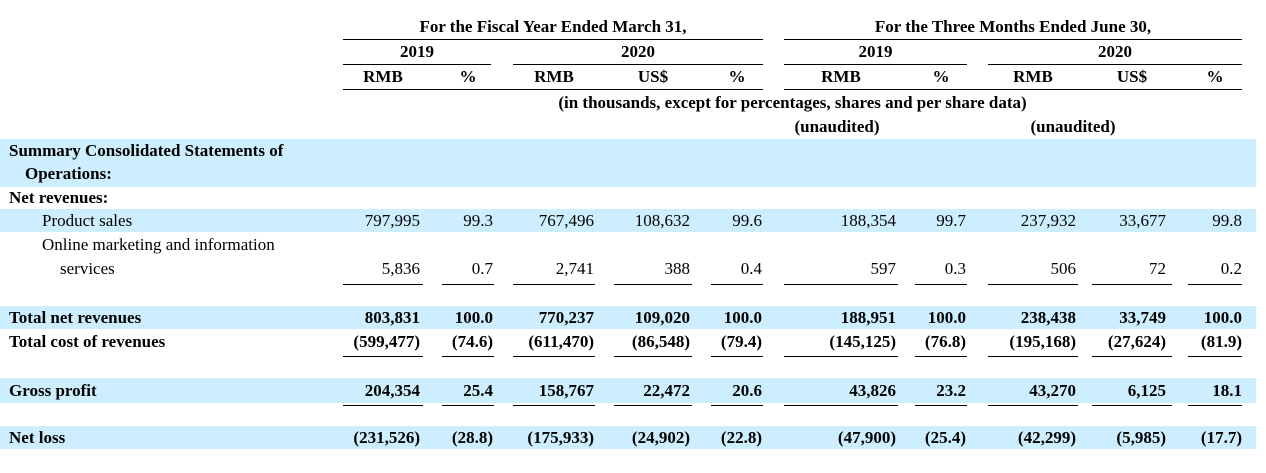 Image resolution: width=1266 pixels, height=473 pixels. What do you see at coordinates (75, 317) in the screenshot?
I see `row-label: Total net revenues` at bounding box center [75, 317].